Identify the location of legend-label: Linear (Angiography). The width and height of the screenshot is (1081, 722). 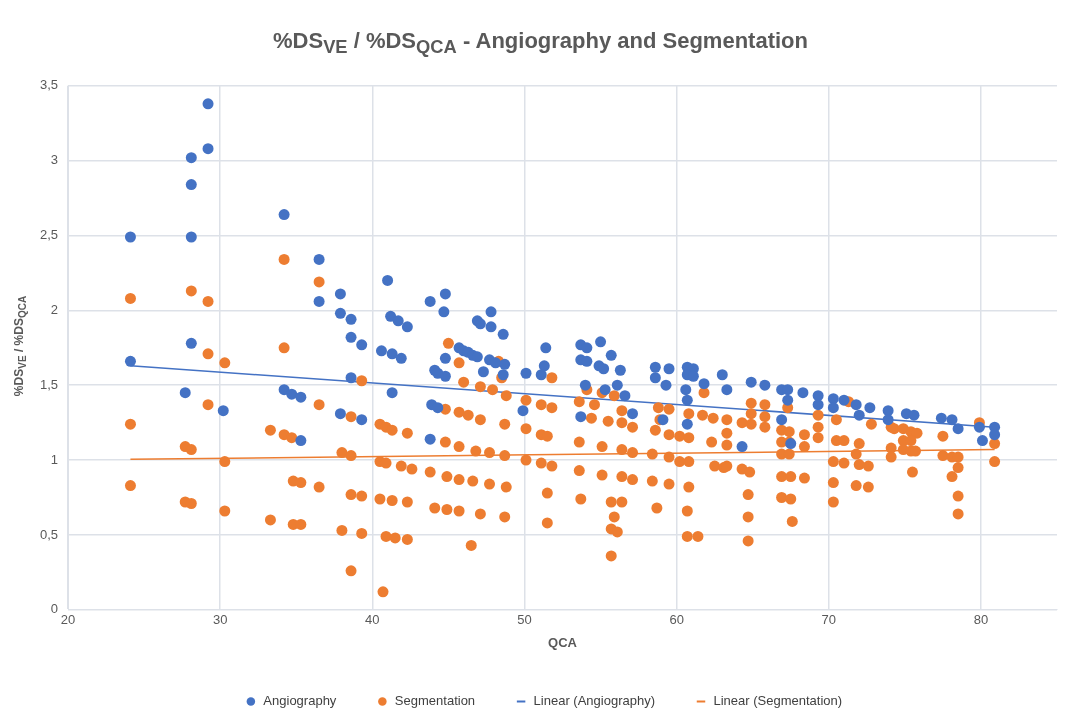
(594, 701).